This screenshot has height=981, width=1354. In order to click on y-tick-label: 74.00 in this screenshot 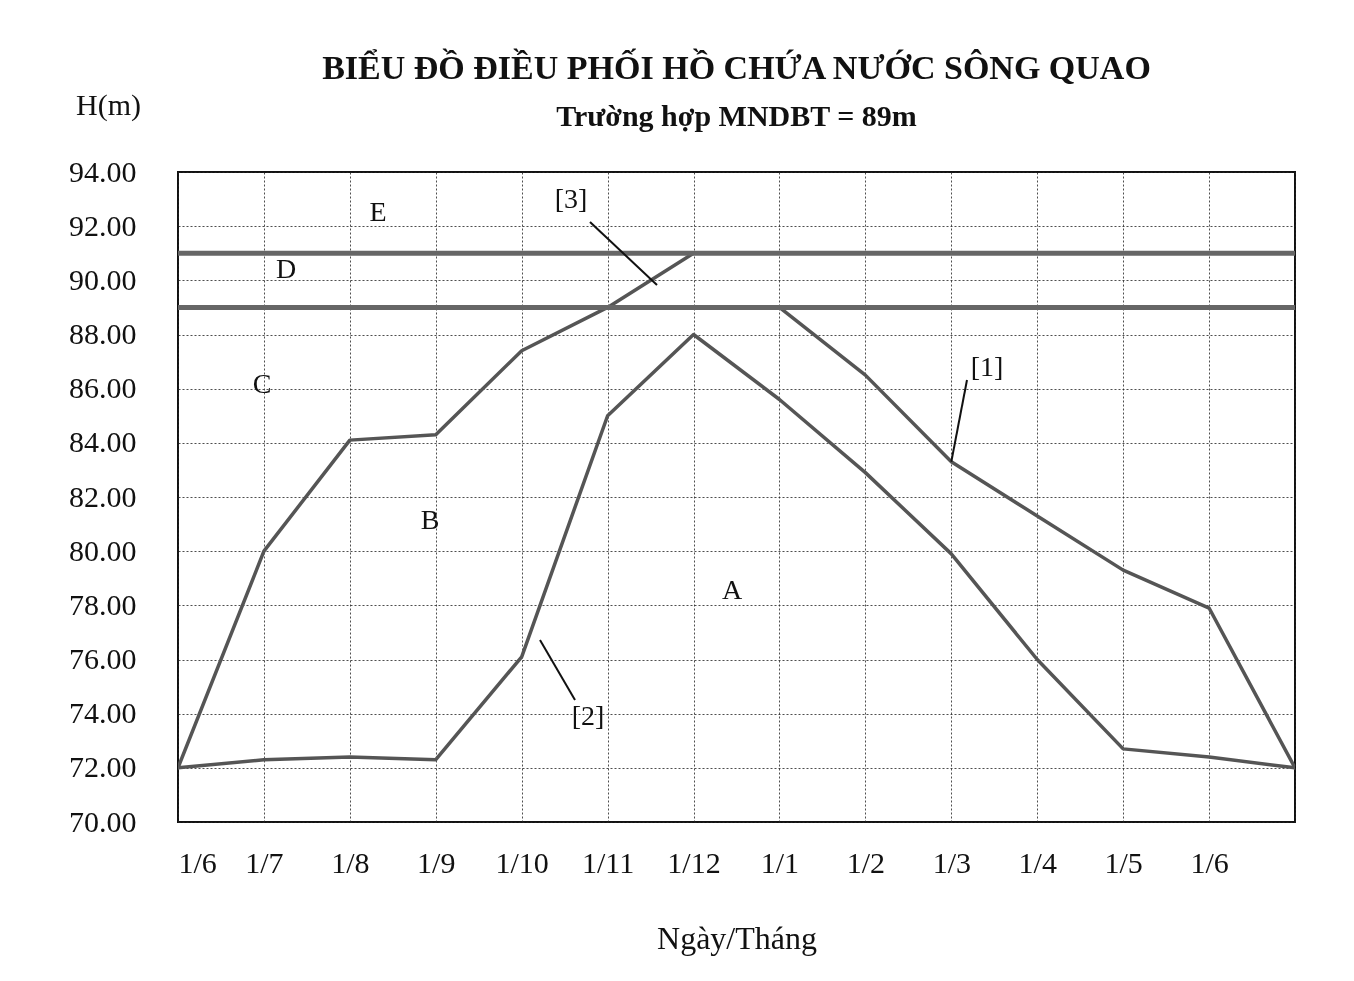, I will do `click(103, 713)`.